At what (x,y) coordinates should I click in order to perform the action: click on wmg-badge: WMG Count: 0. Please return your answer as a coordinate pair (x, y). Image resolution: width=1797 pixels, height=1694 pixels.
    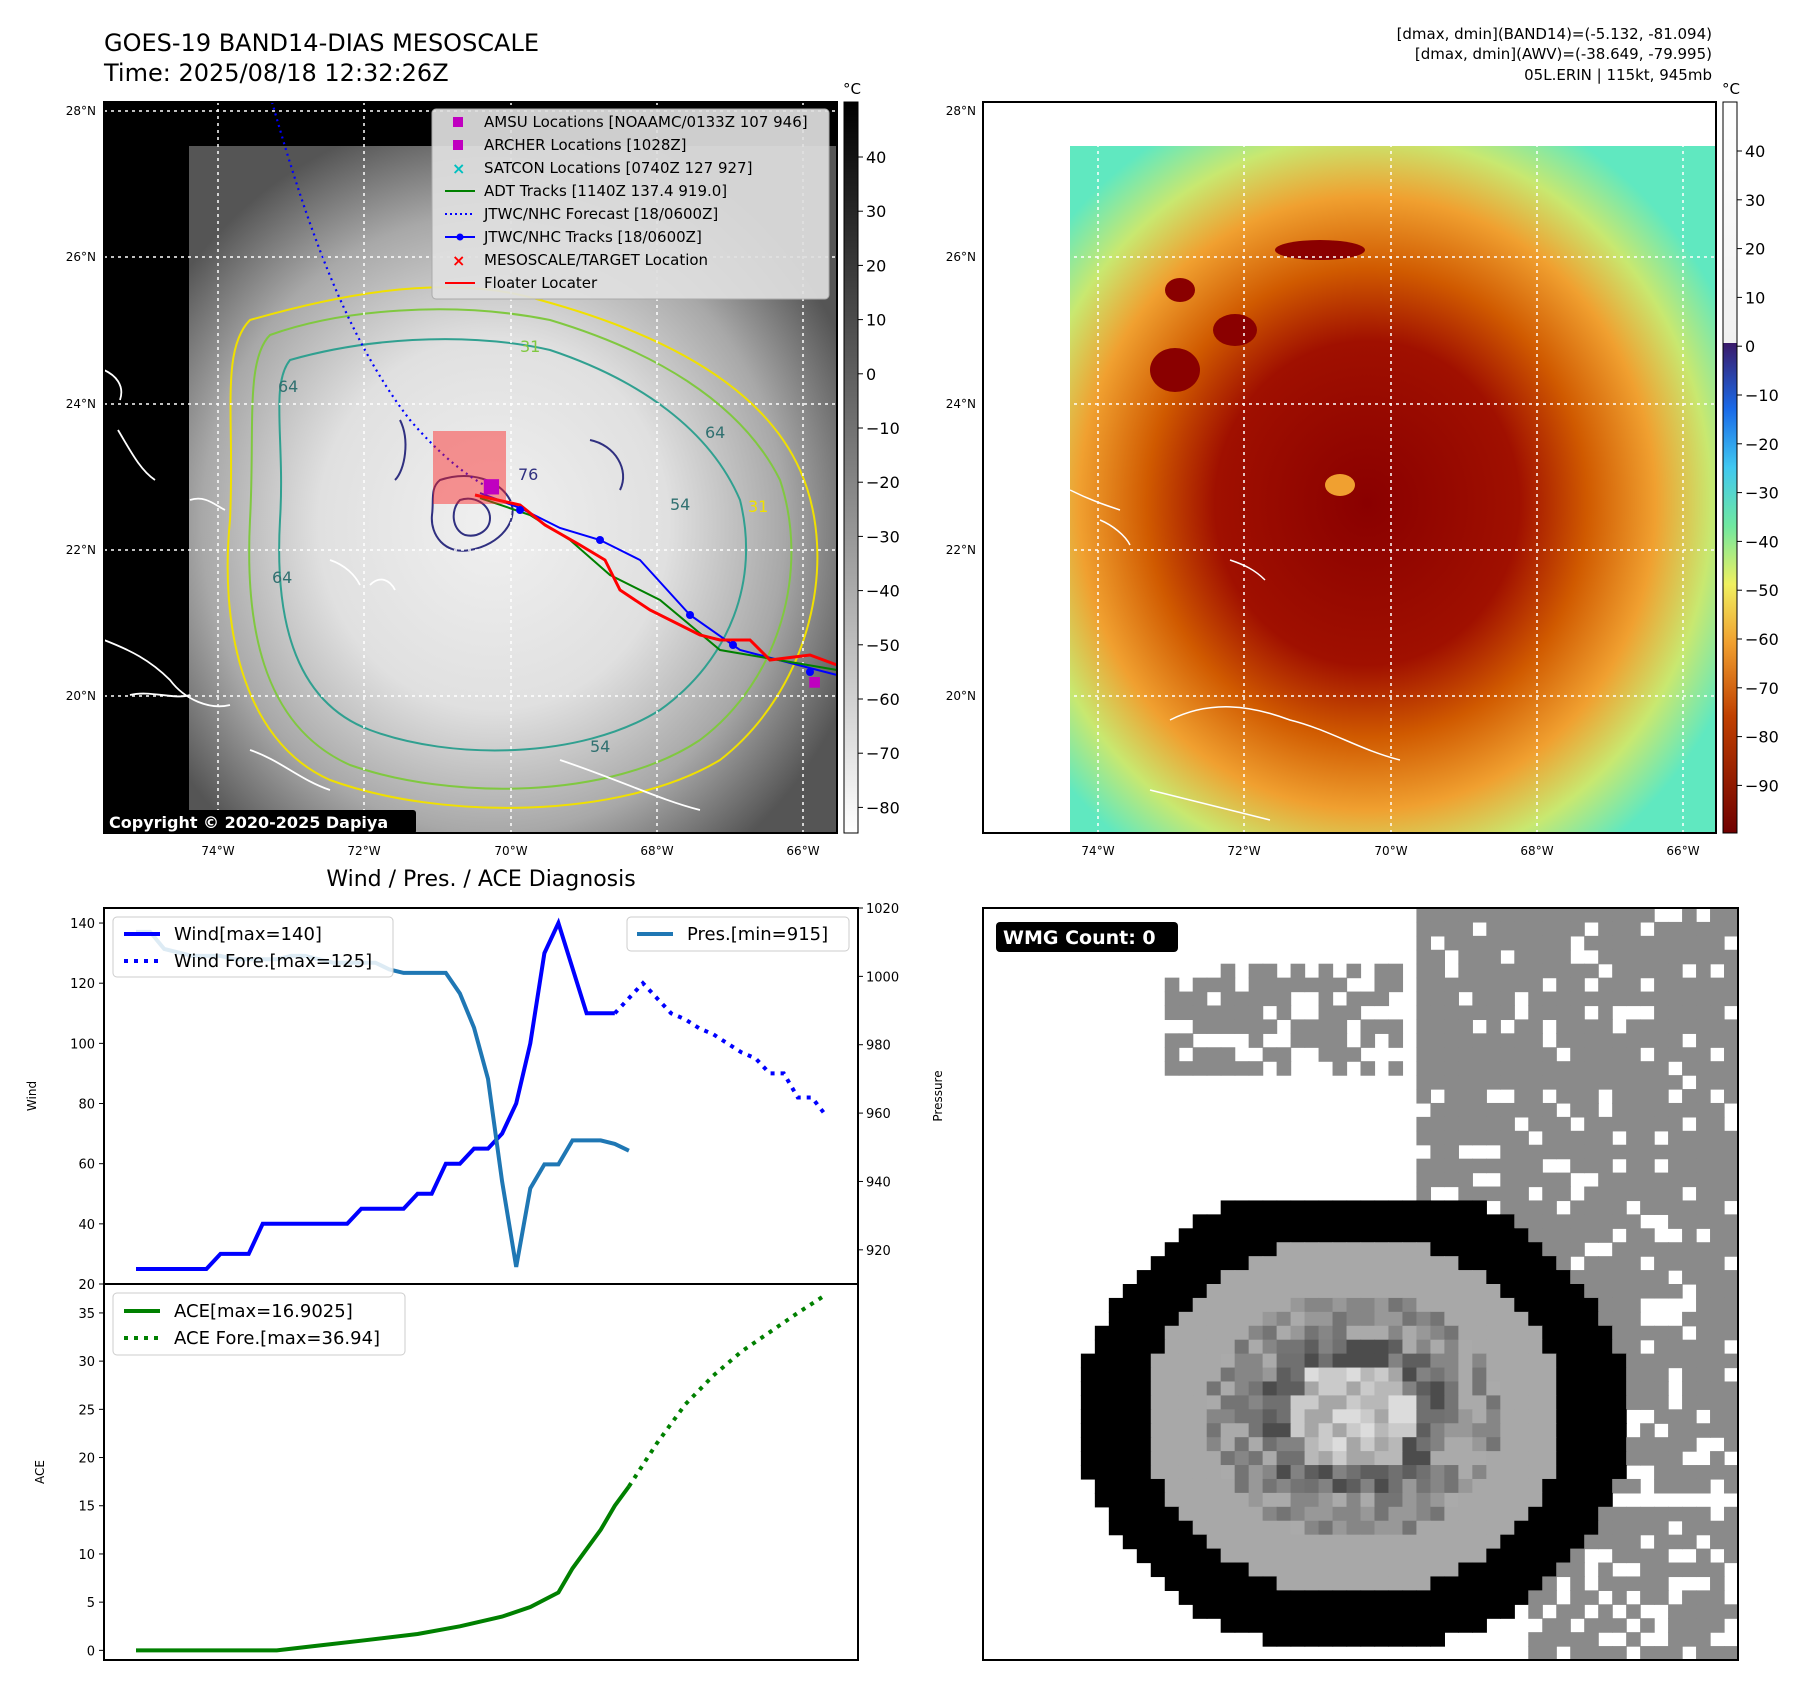
    Looking at the image, I should click on (1079, 938).